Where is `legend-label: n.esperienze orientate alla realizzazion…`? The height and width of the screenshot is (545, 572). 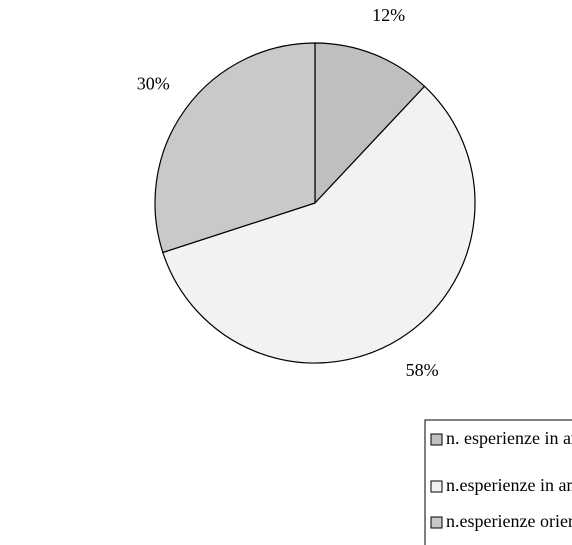 legend-label: n.esperienze orientate alla realizzazion… is located at coordinates (509, 521).